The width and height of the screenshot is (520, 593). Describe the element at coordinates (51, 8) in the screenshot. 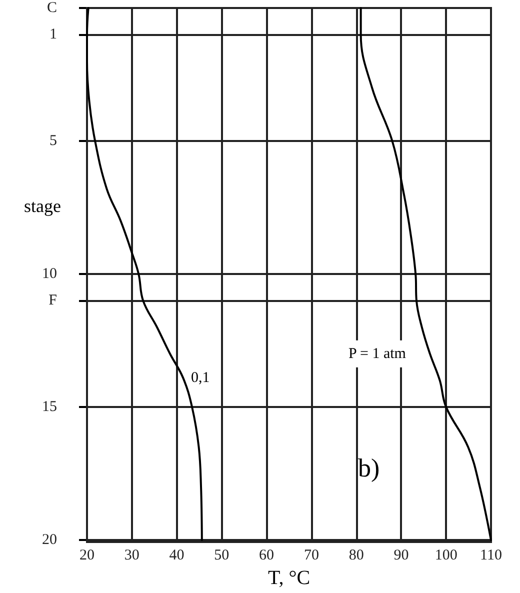

I see `y-tick-label: C` at that location.